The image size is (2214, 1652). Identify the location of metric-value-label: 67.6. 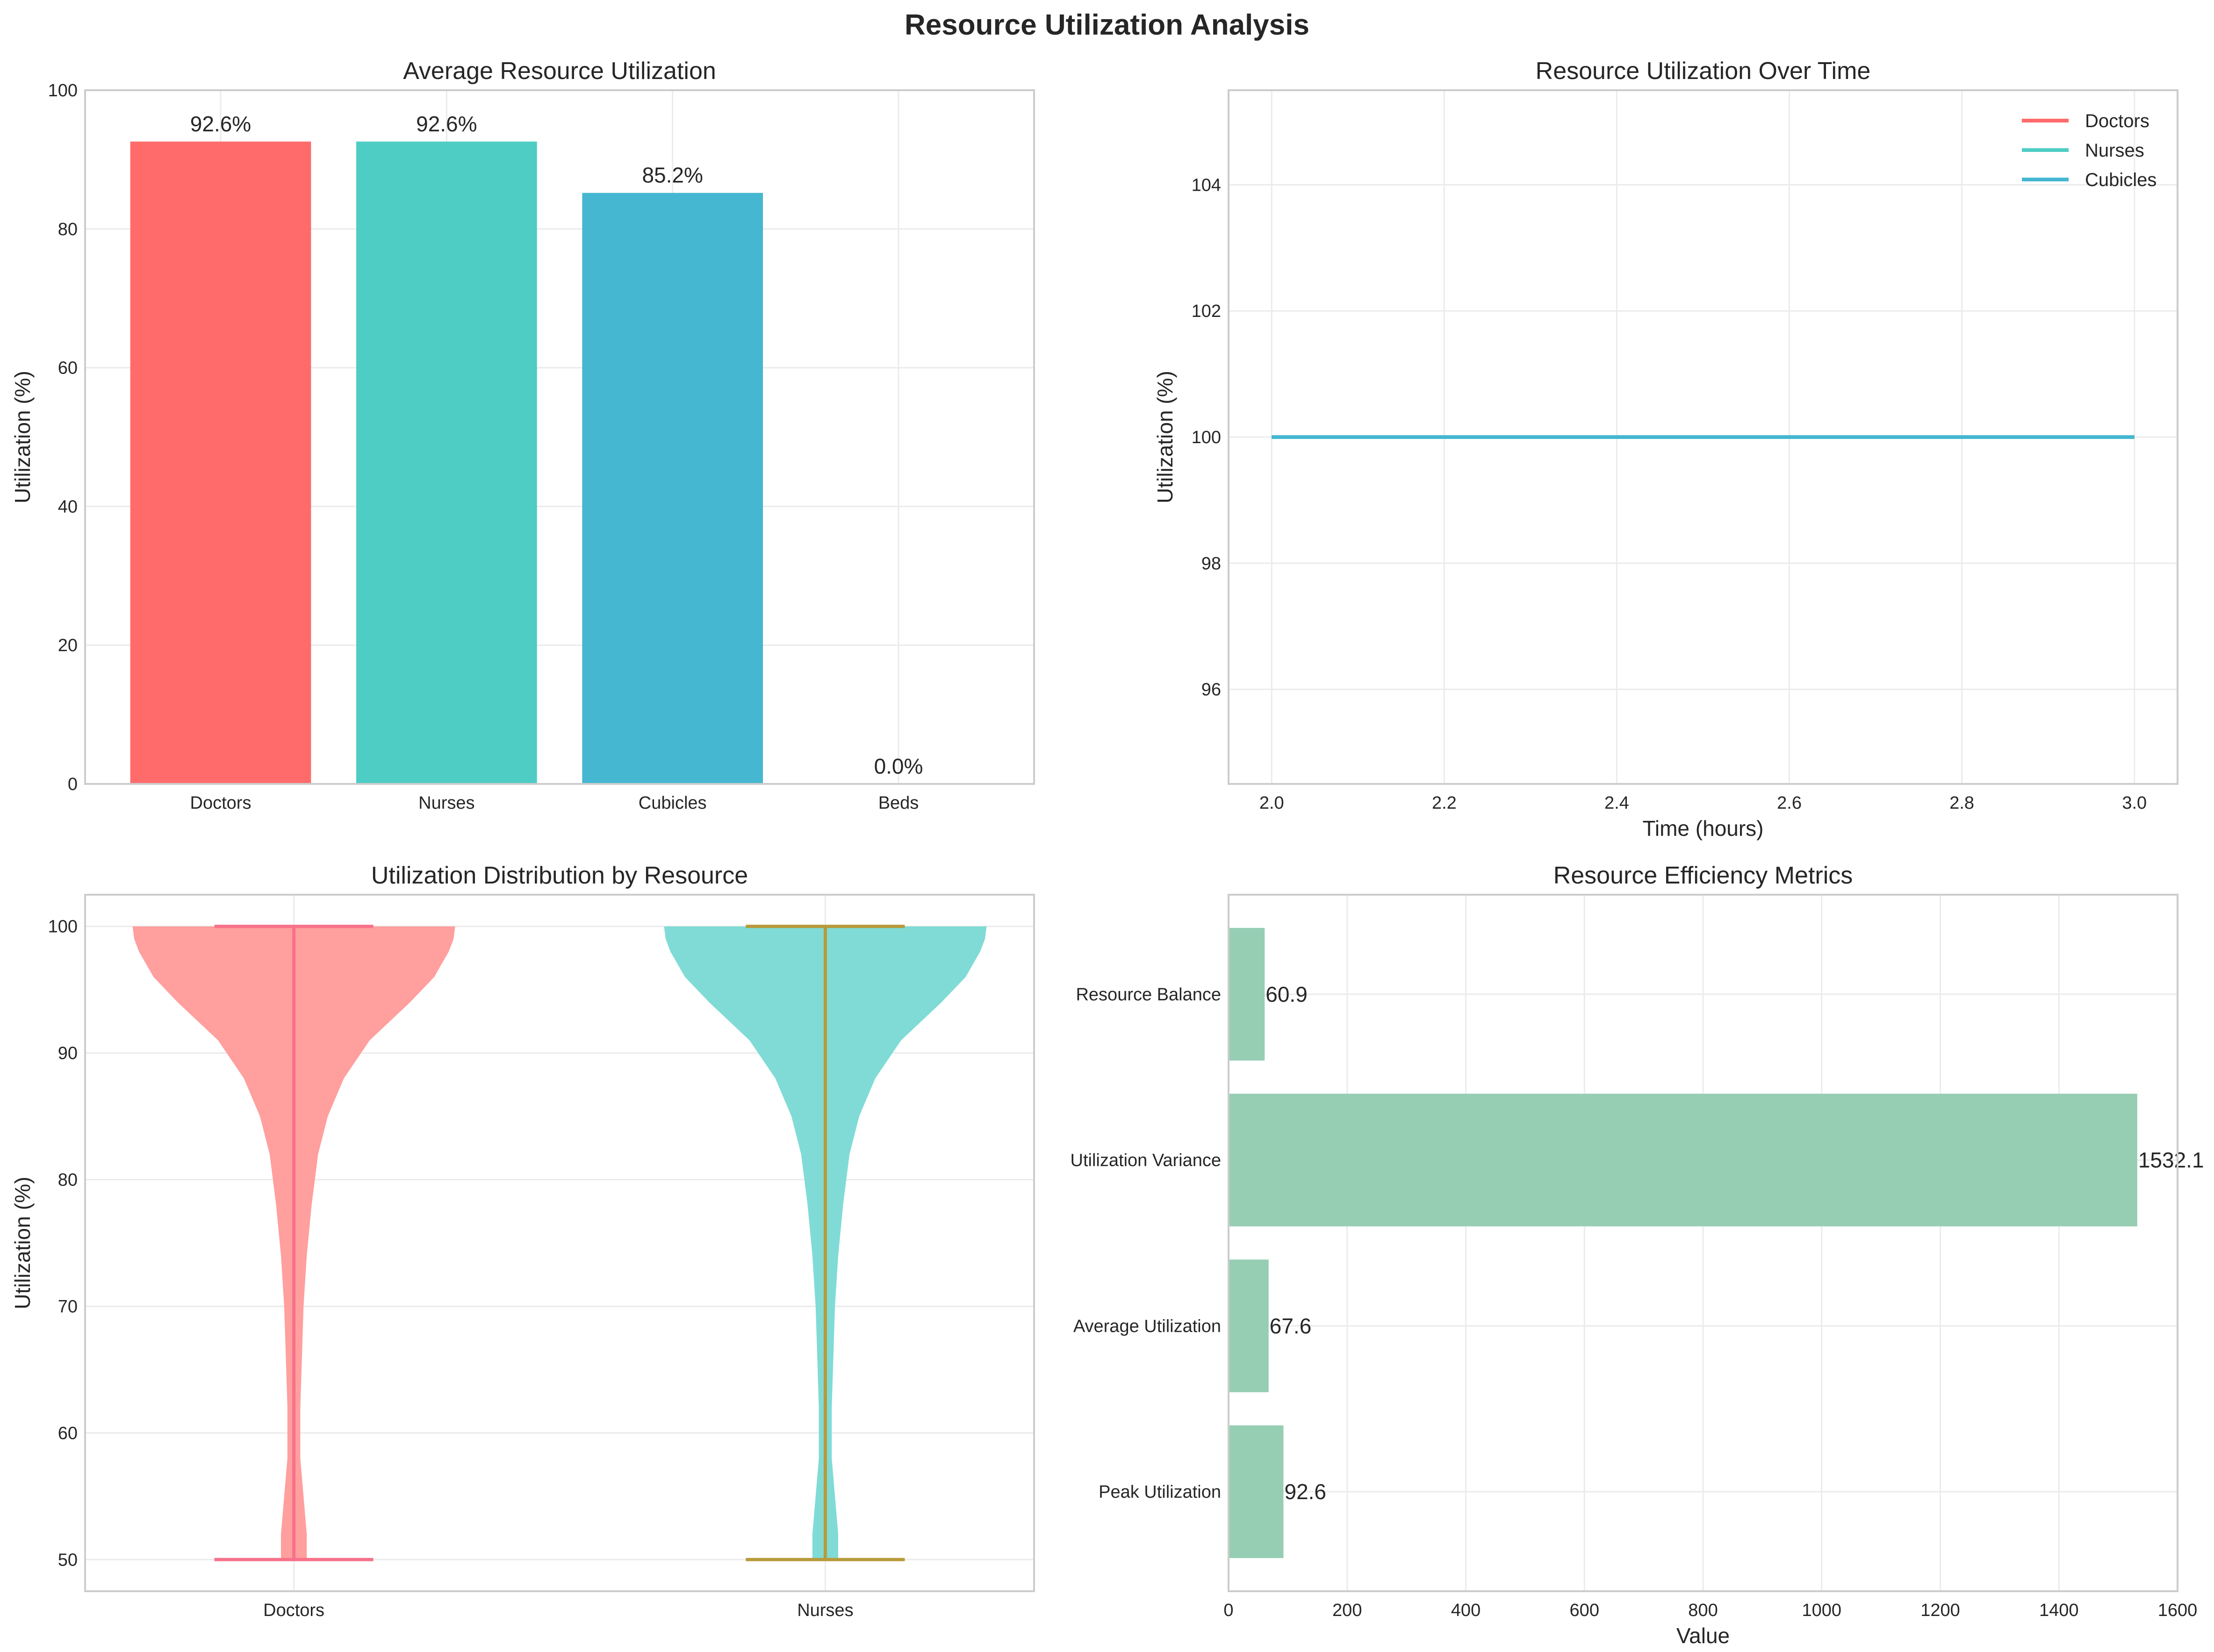
(1291, 1326).